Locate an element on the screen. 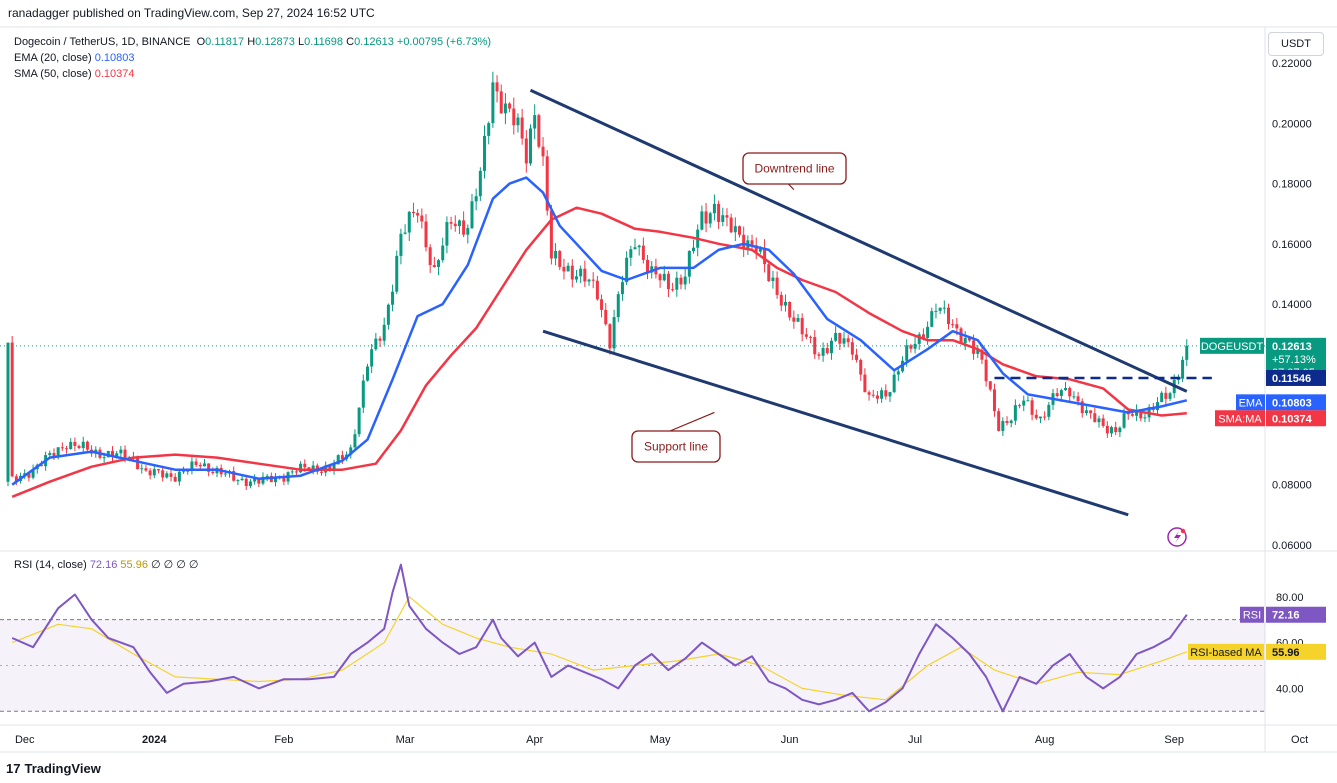  time-tick-label: Sep is located at coordinates (1174, 740).